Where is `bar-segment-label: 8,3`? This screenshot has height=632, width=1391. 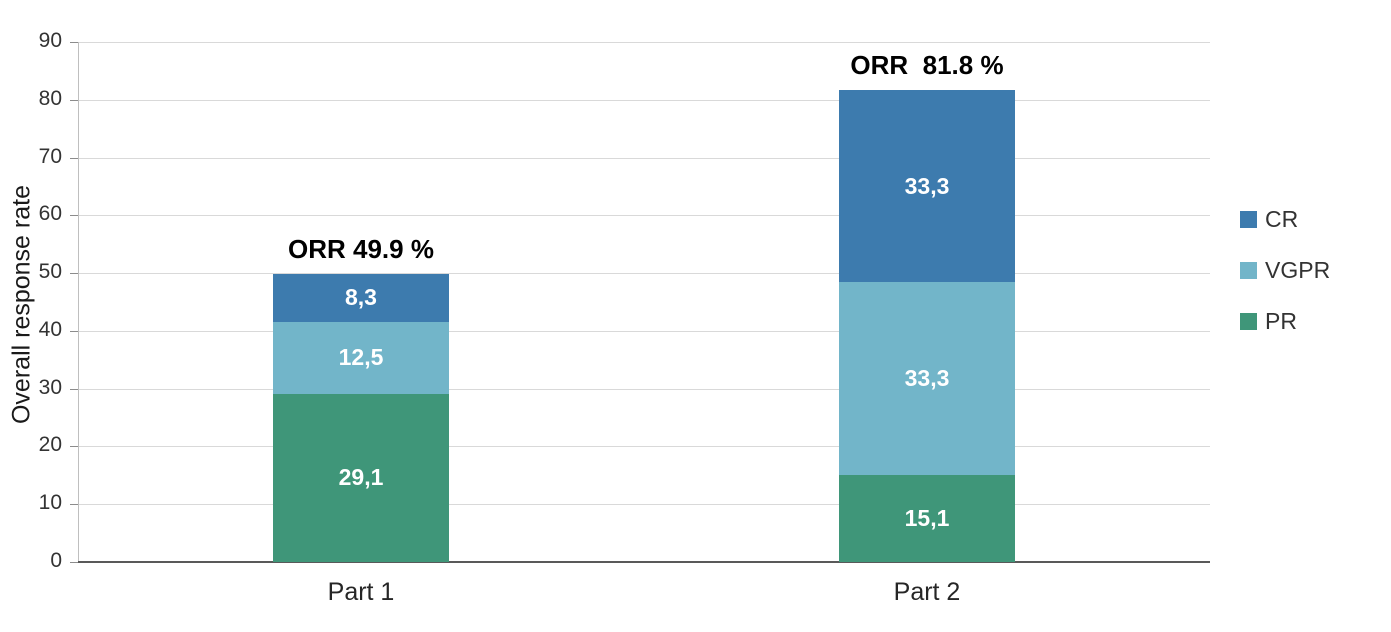
bar-segment-label: 8,3 is located at coordinates (361, 297).